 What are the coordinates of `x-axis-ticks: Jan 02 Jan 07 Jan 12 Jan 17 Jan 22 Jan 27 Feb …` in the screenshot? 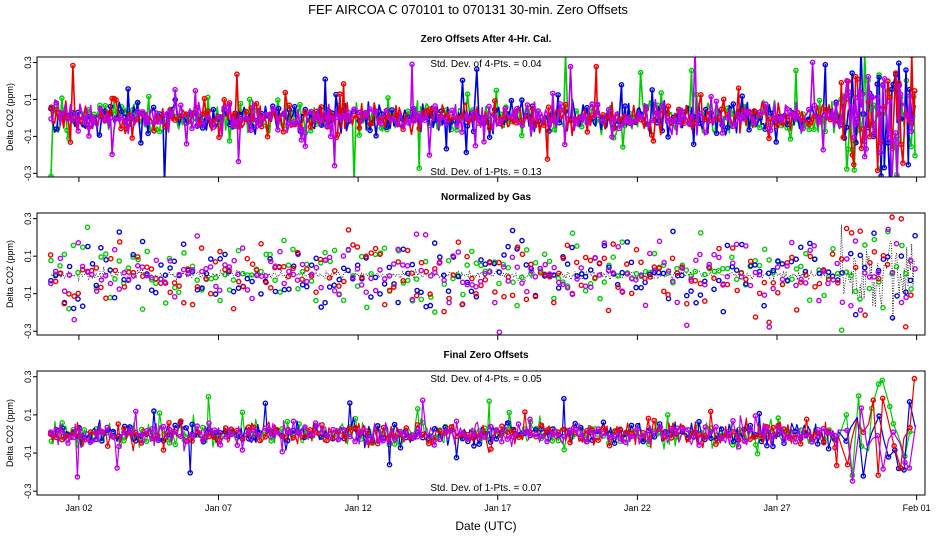 It's located at (498, 504).